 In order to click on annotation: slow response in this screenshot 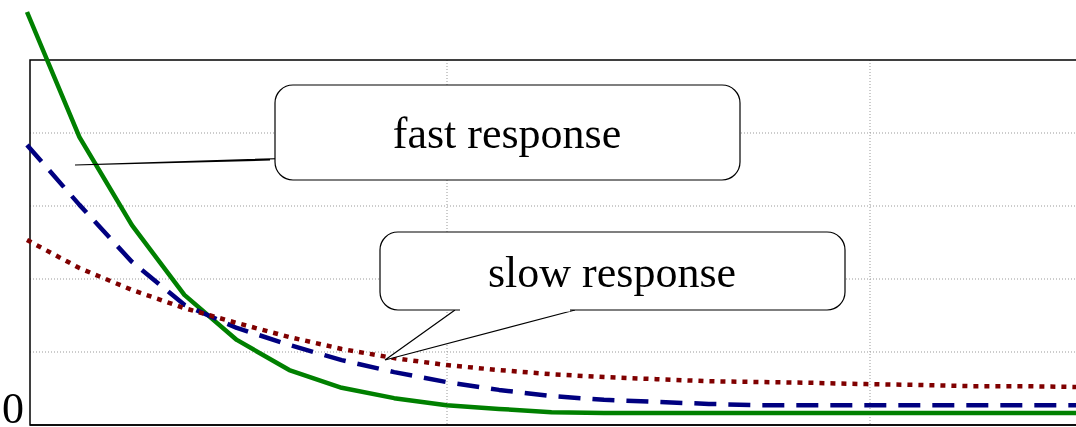, I will do `click(612, 272)`.